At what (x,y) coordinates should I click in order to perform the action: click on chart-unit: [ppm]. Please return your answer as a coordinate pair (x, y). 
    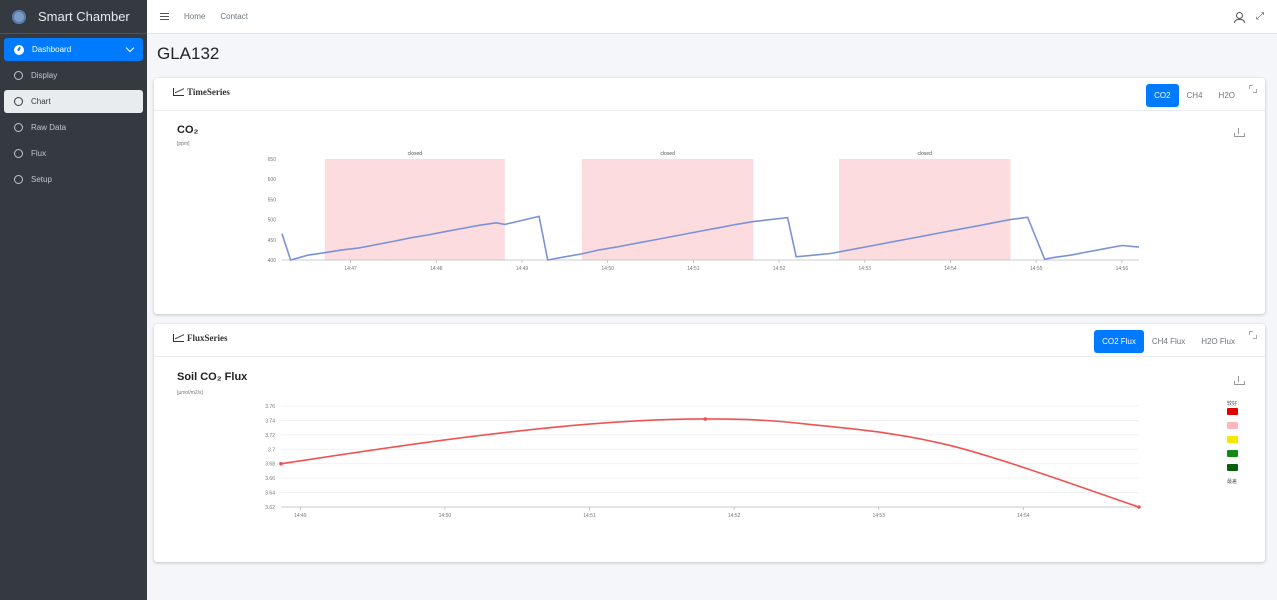
    Looking at the image, I should click on (183, 144).